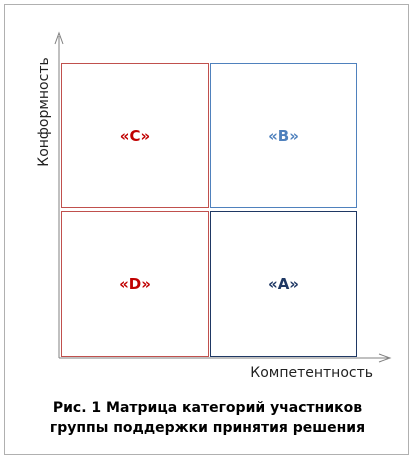  What do you see at coordinates (207, 408) in the screenshot?
I see `caption-line-1: Рис. 1 Матрица категорий участников` at bounding box center [207, 408].